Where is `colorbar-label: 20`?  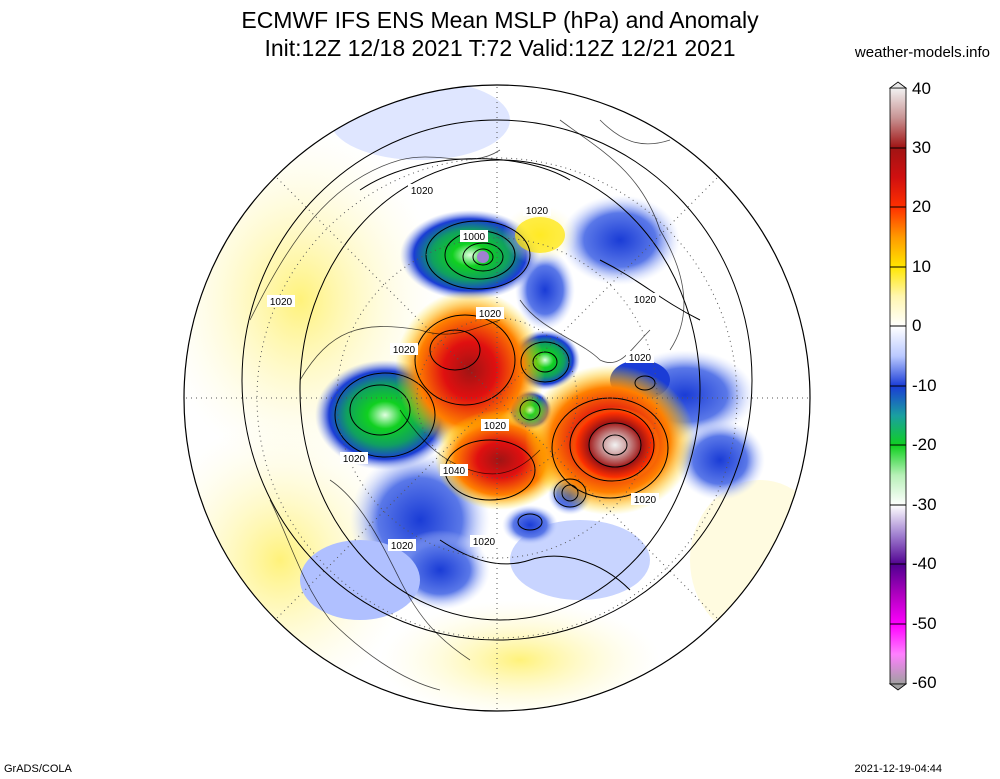
colorbar-label: 20 is located at coordinates (921, 206).